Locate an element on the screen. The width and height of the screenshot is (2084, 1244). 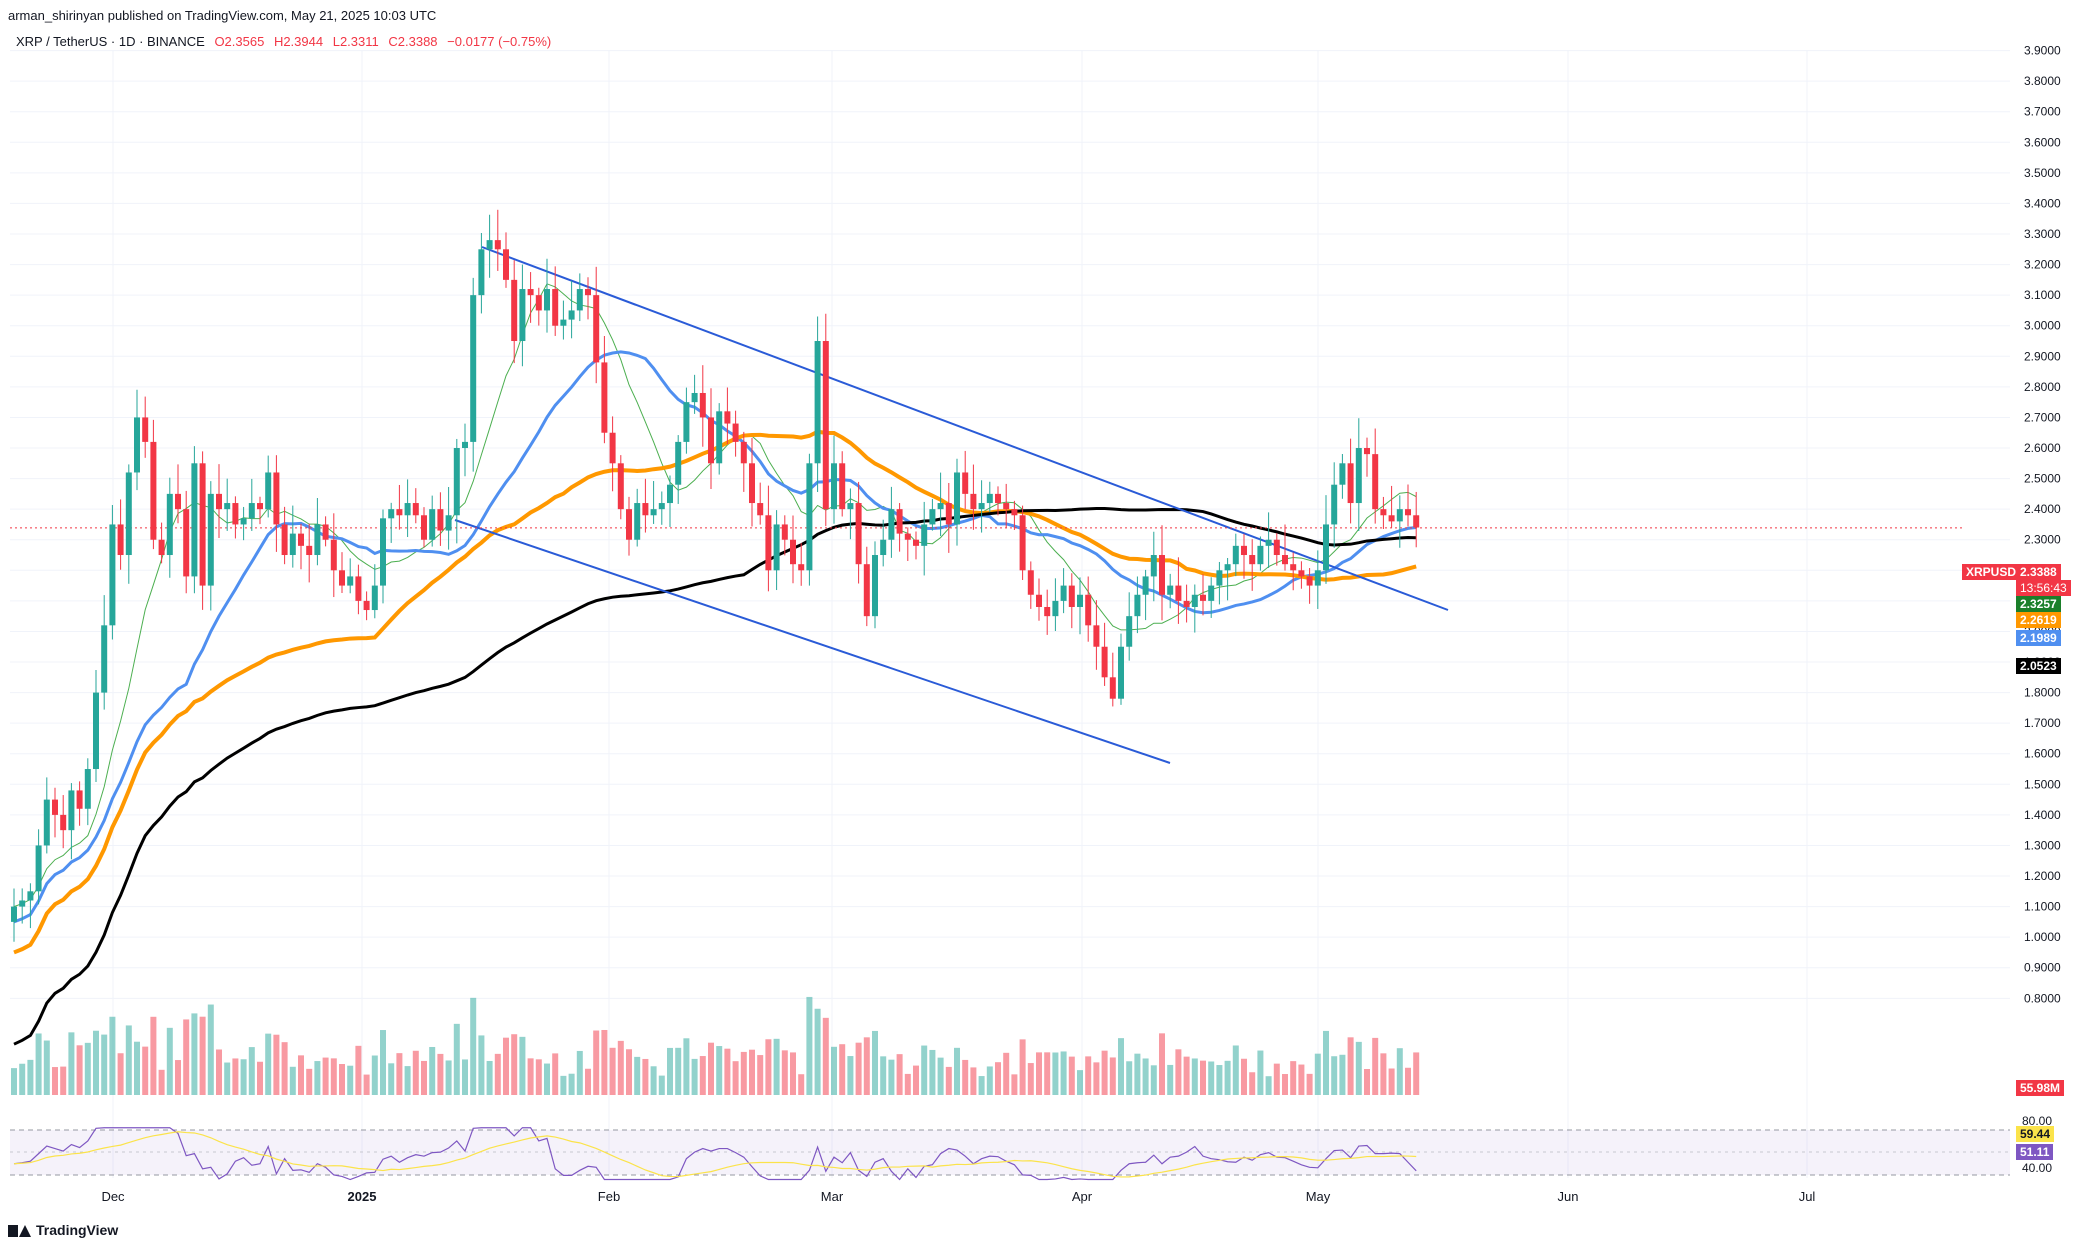
ma20-badge: 2.3257 is located at coordinates (2038, 604).